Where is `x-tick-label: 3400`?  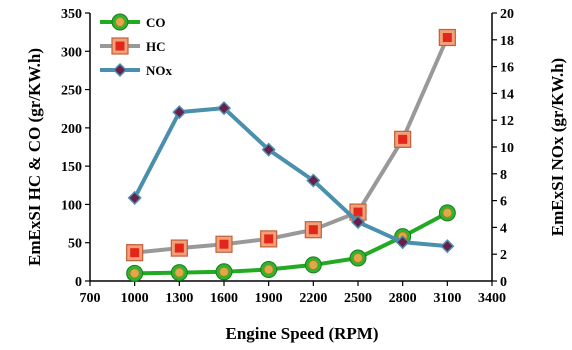 x-tick-label: 3400 is located at coordinates (492, 298).